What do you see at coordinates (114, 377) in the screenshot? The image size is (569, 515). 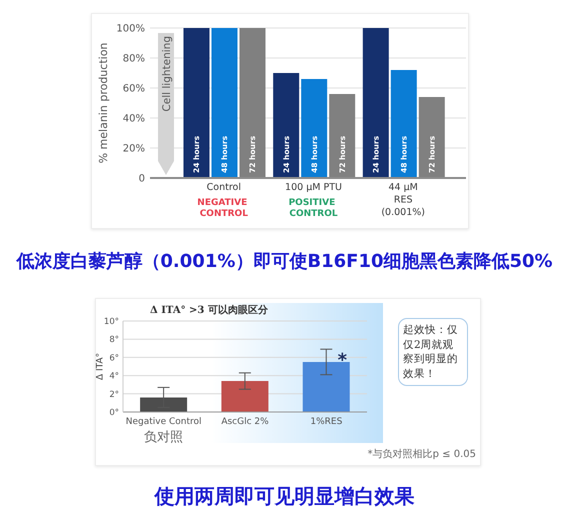 I see `y-tick-label: 4°` at bounding box center [114, 377].